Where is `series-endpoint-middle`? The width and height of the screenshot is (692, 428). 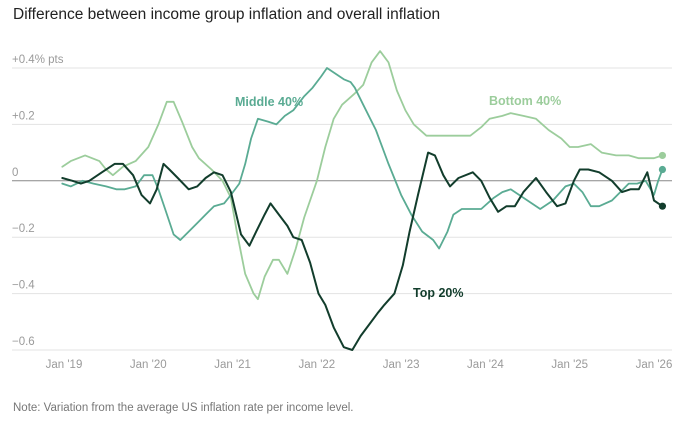 series-endpoint-middle is located at coordinates (662, 169).